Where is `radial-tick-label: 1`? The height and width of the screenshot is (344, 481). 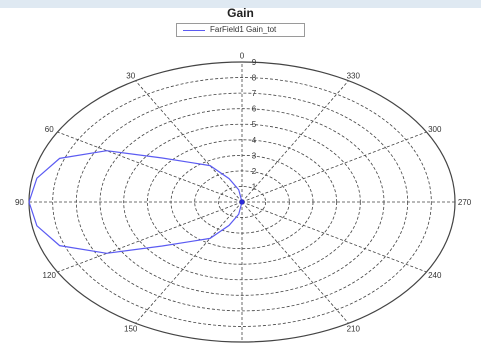 radial-tick-label: 1 is located at coordinates (254, 186).